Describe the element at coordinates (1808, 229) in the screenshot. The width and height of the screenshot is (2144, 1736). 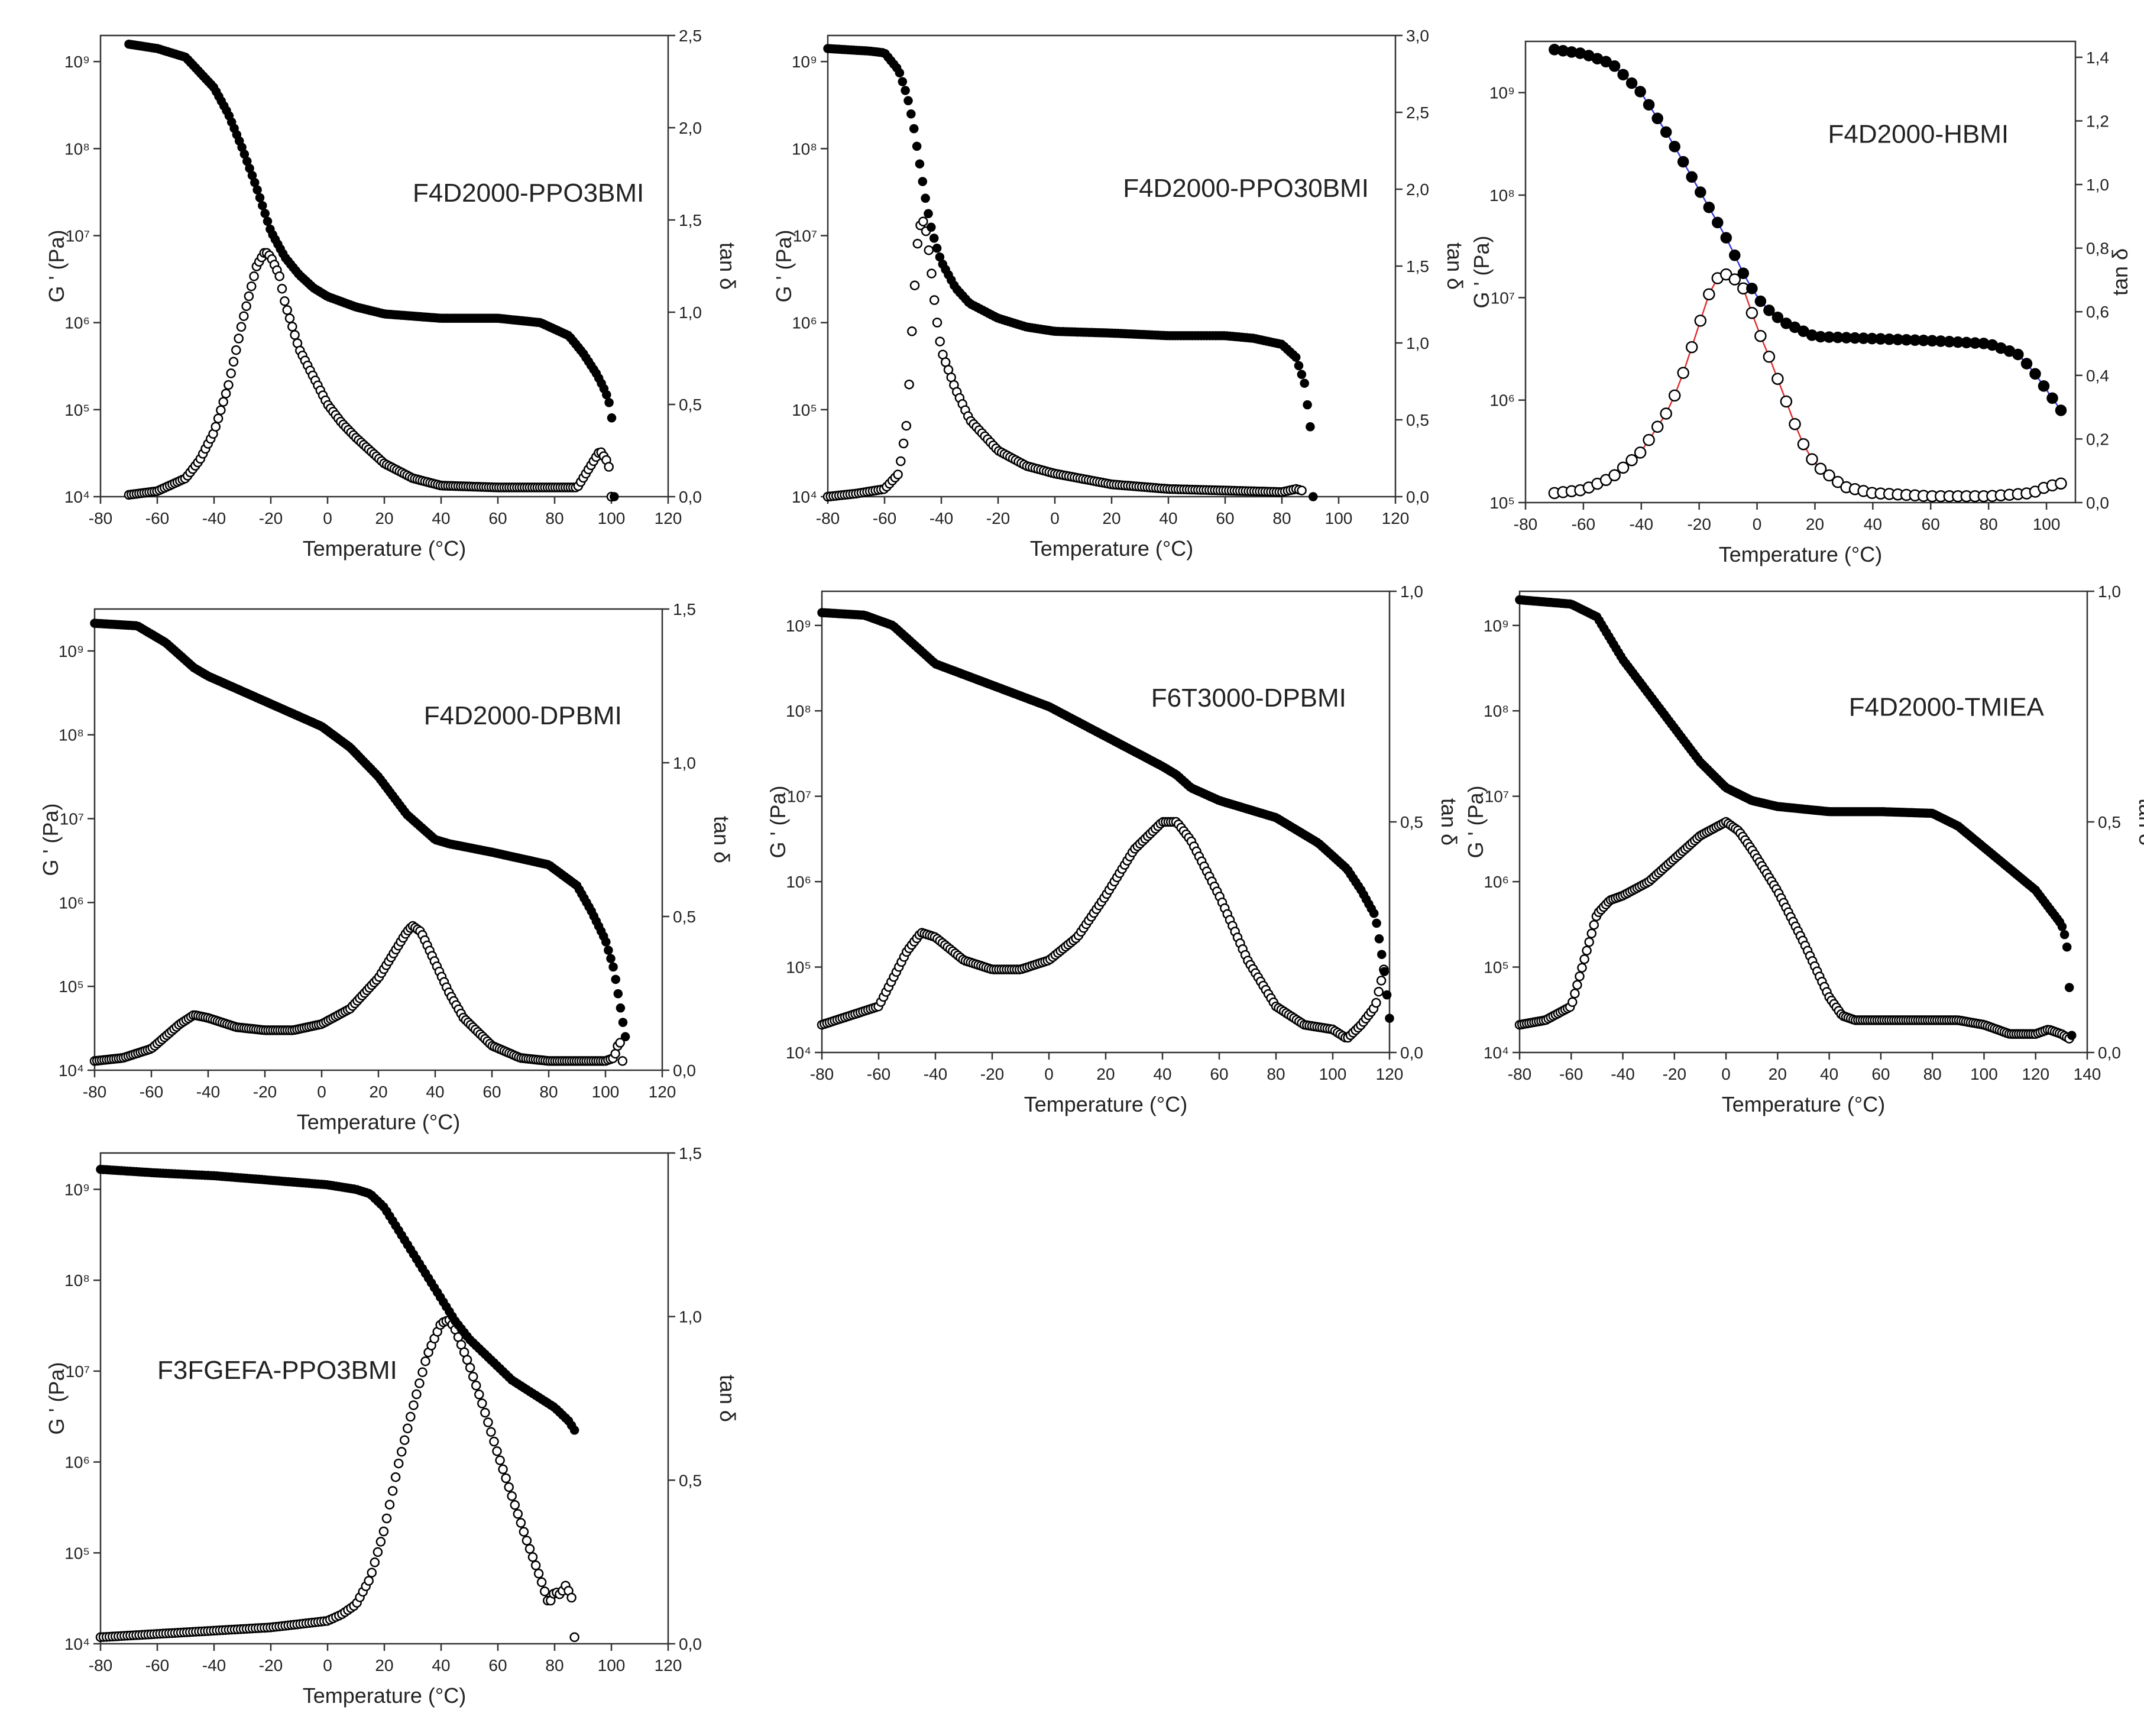
I see `storage-modulus-connector` at that location.